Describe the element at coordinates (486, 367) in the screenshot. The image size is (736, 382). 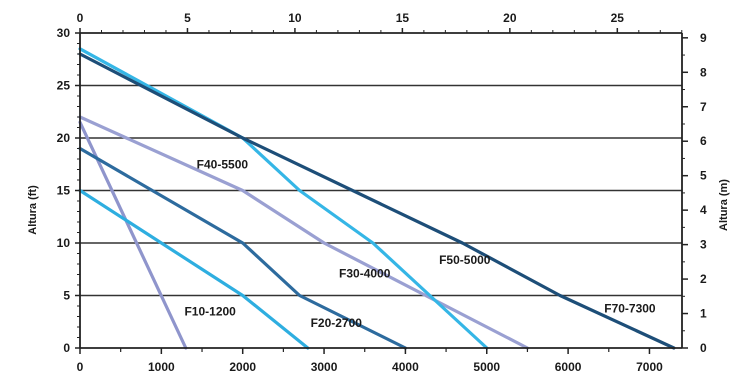
I see `x-bottom-tick-label: 5000` at that location.